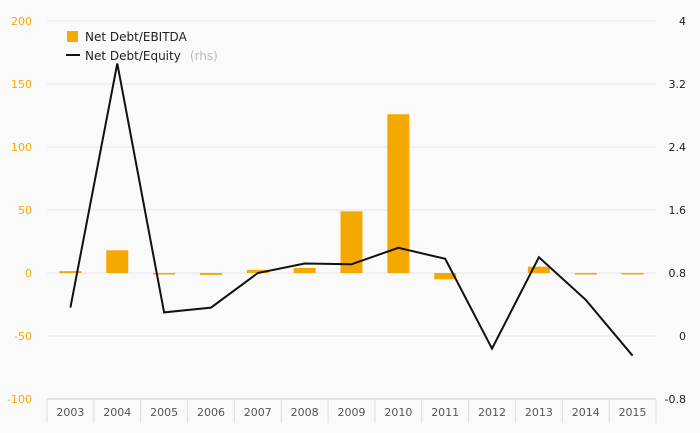 This screenshot has width=700, height=433. What do you see at coordinates (445, 276) in the screenshot?
I see `bar-2011` at bounding box center [445, 276].